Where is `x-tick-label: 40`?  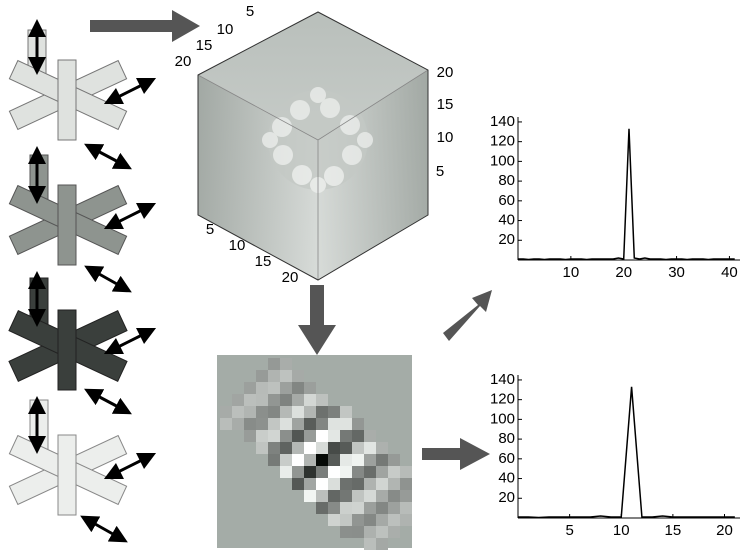
x-tick-label: 40 is located at coordinates (729, 272).